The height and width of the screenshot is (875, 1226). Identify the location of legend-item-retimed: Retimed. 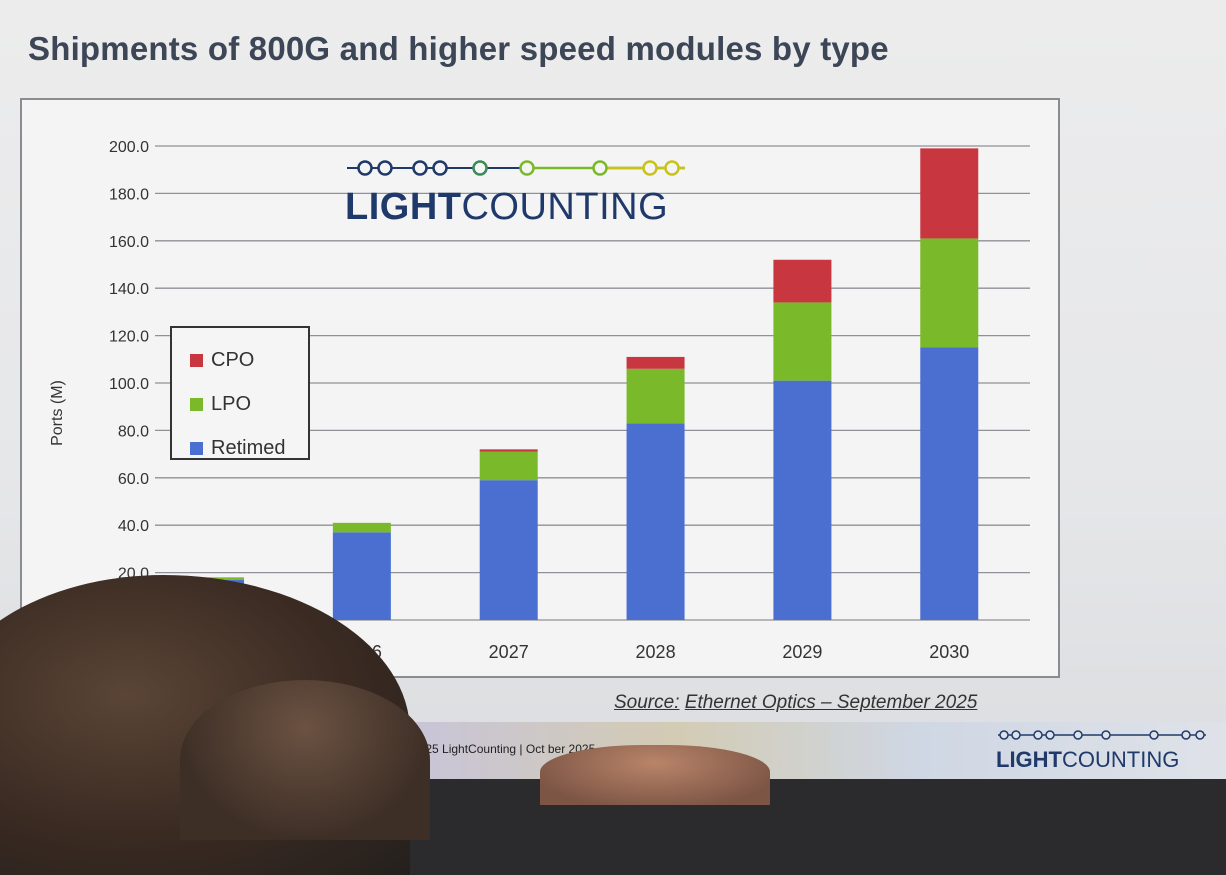
(249, 448).